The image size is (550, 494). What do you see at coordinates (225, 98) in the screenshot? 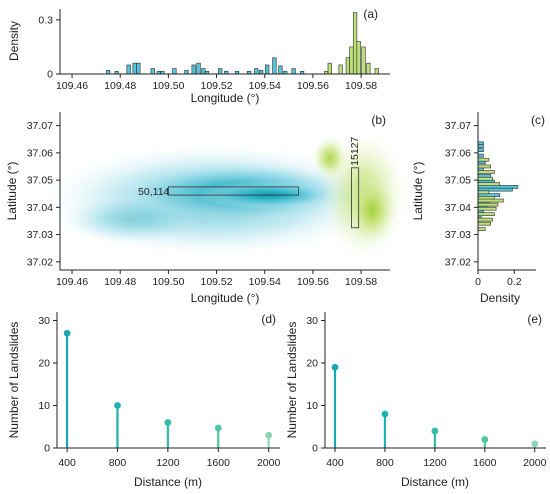
I see `panel-a-xlabel: Longitude (°)` at bounding box center [225, 98].